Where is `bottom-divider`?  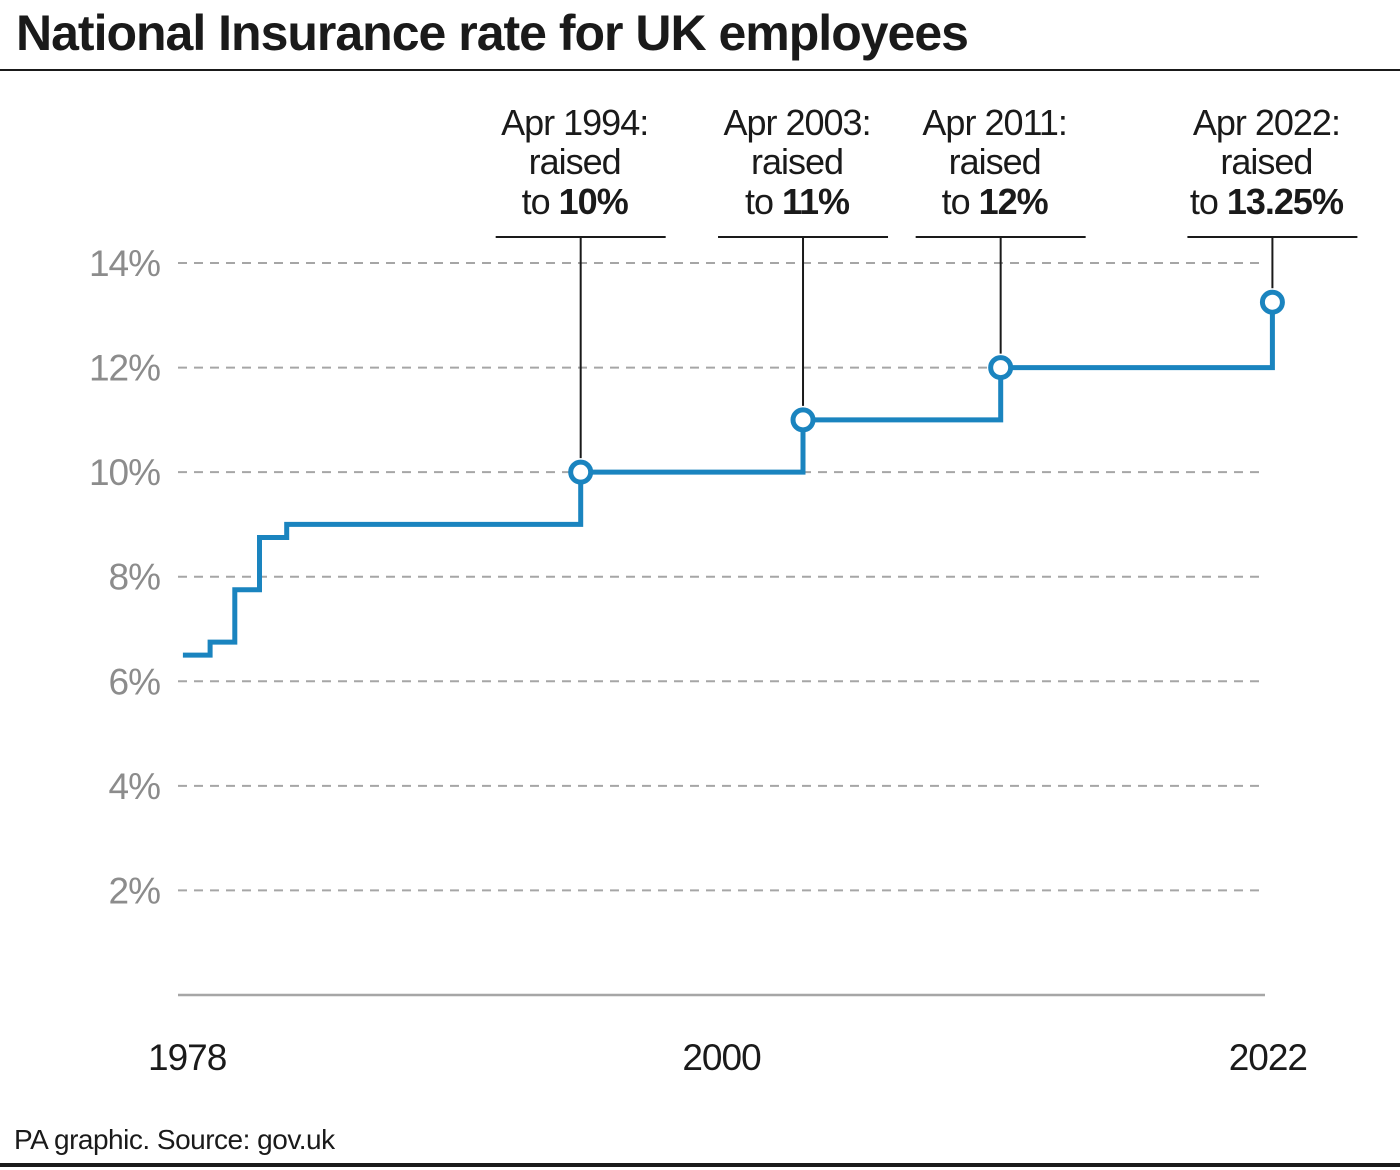
bottom-divider is located at coordinates (700, 1165).